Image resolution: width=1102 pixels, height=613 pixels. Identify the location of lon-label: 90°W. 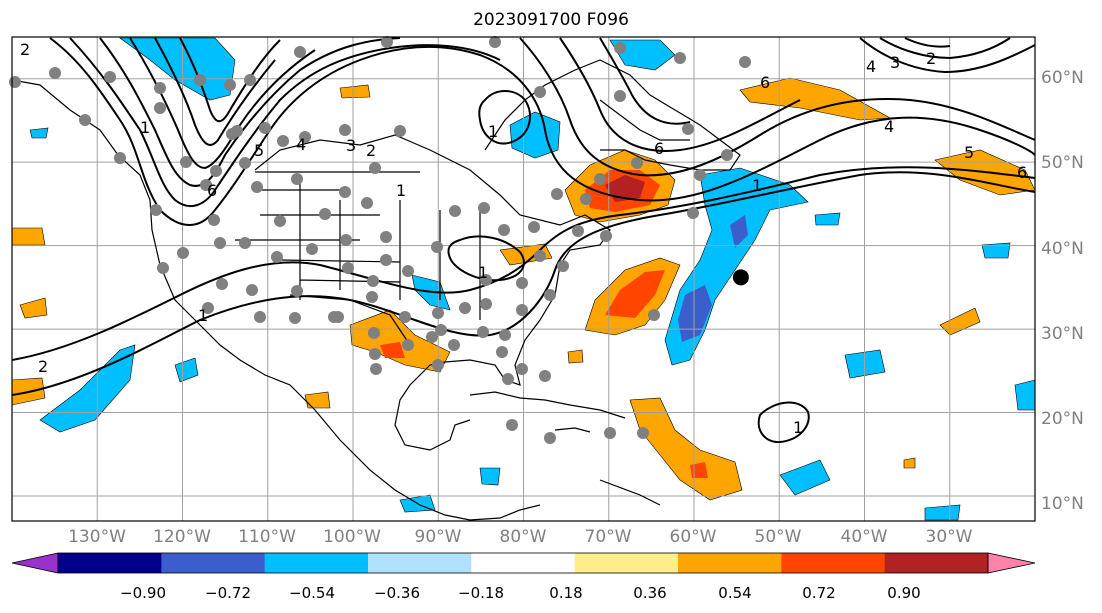
(438, 537).